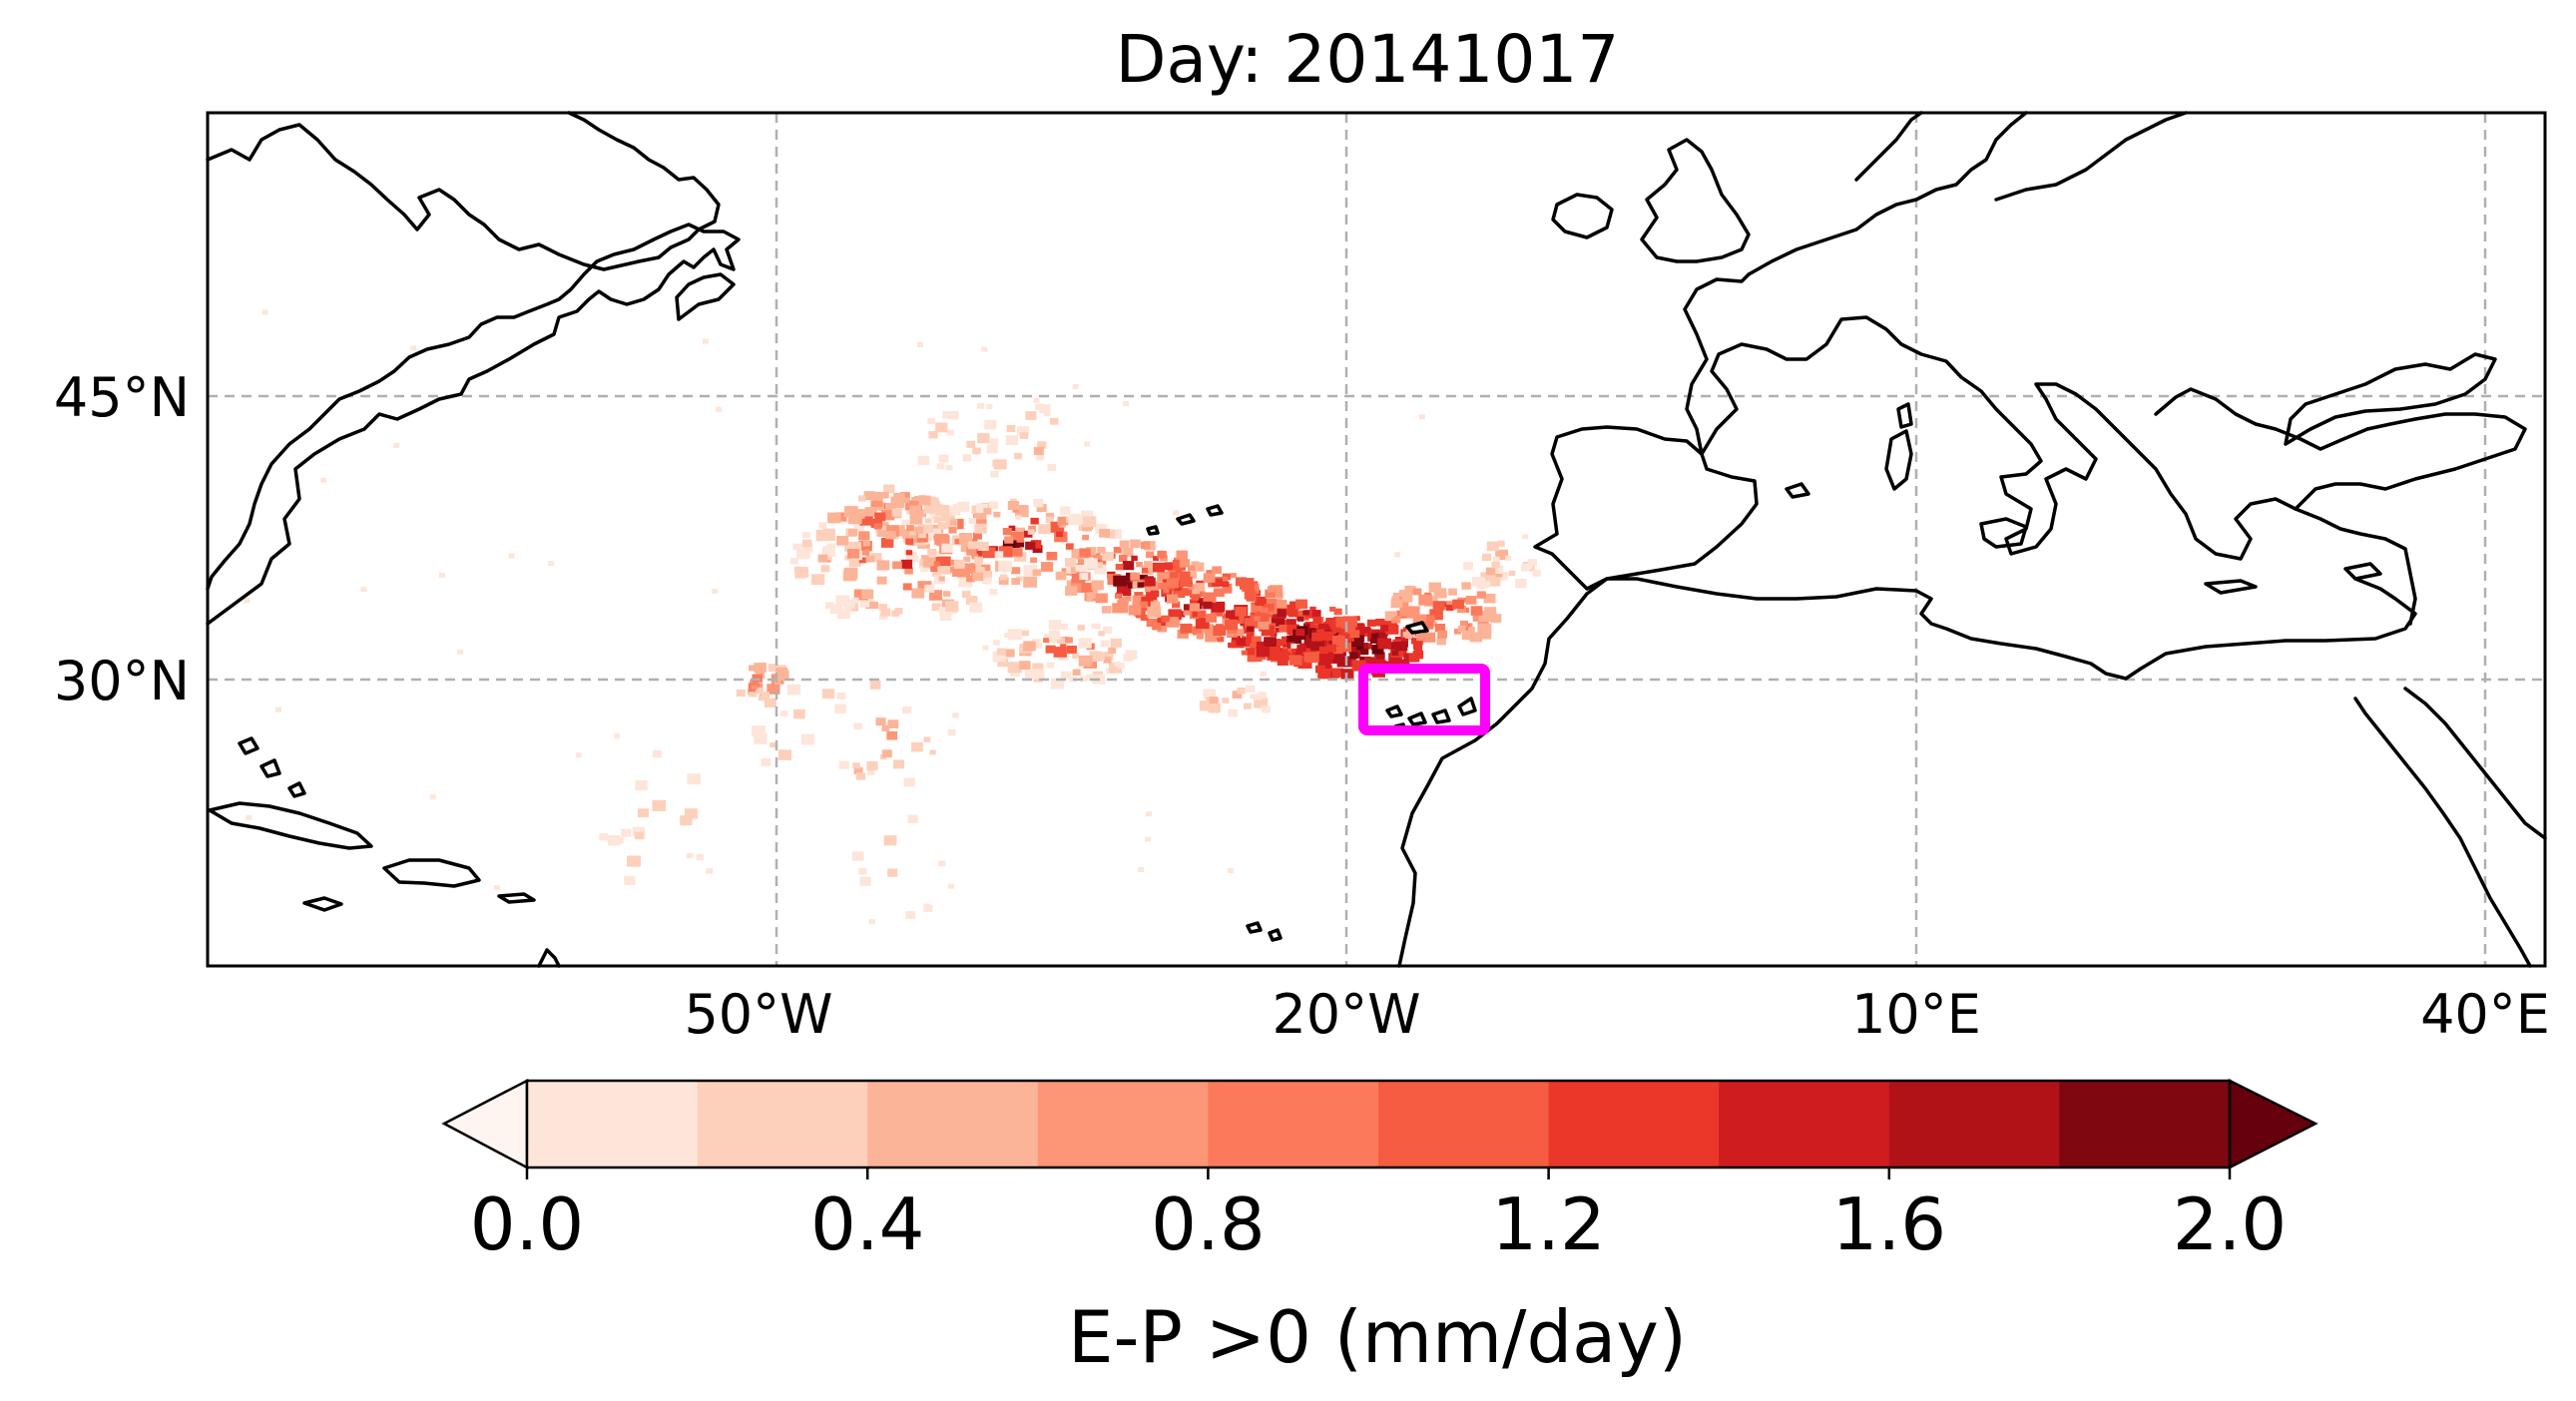 Image resolution: width=2576 pixels, height=1401 pixels. What do you see at coordinates (1378, 1217) in the screenshot?
I see `colorbar-ticks: 0.0 0.4 0.8 1.2 1.6 2.0` at bounding box center [1378, 1217].